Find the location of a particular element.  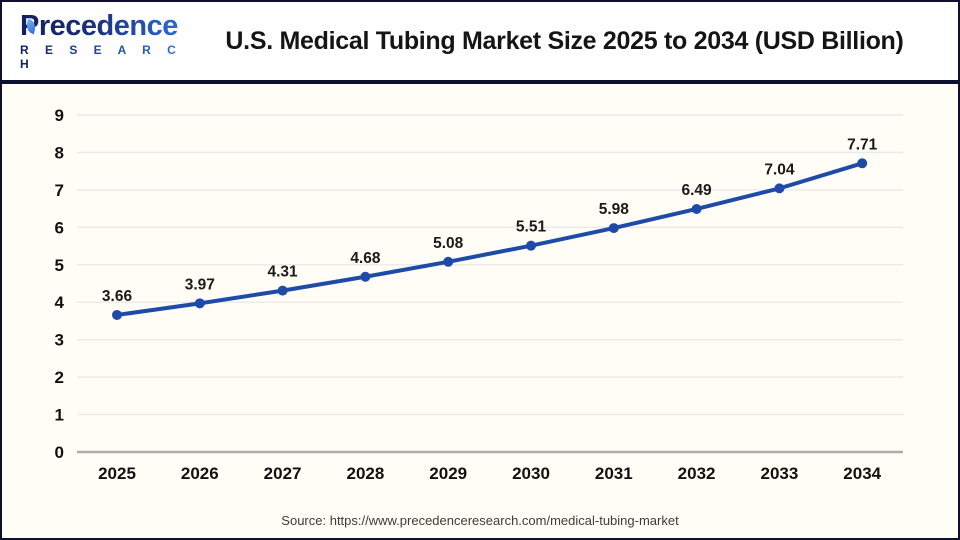

logo-subtitle: R E S E A R C H is located at coordinates (103, 57).